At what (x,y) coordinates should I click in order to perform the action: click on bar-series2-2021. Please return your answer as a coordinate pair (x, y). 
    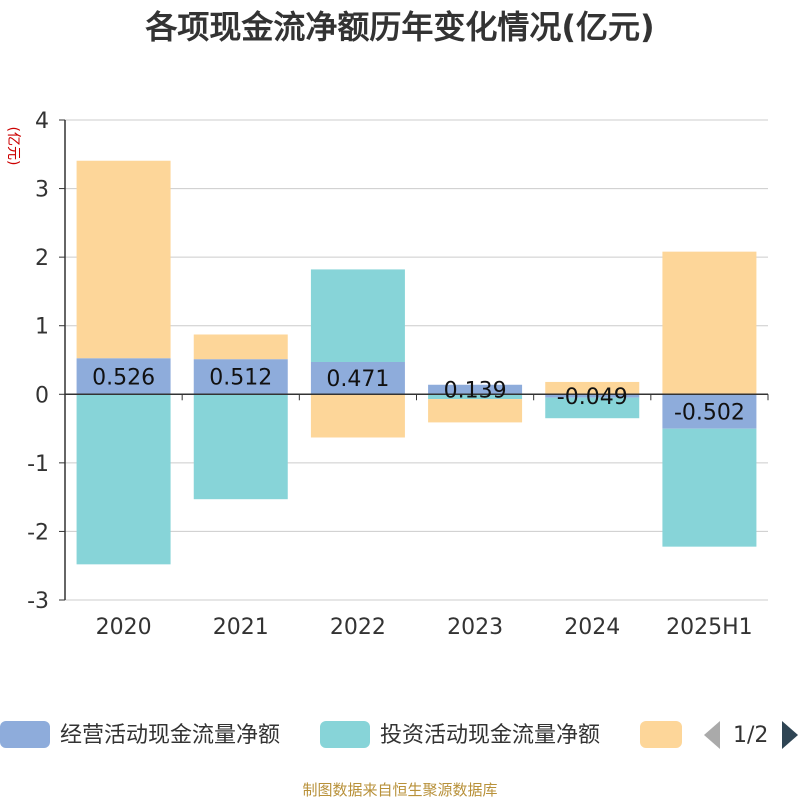
    Looking at the image, I should click on (240, 347).